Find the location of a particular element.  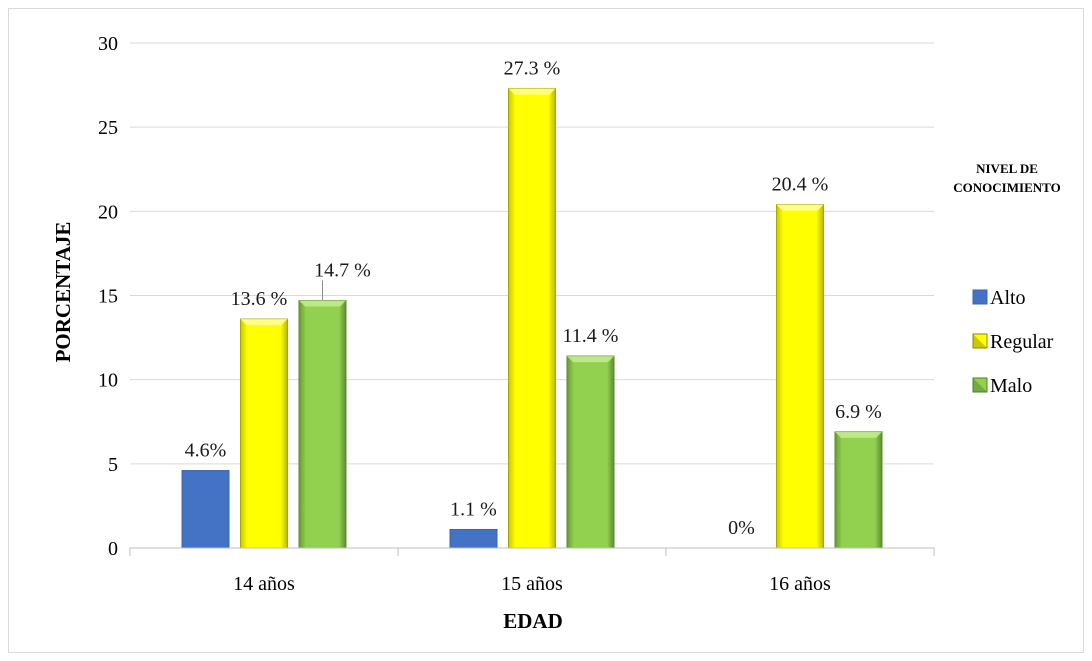

legend-swatch-malo is located at coordinates (980, 385).